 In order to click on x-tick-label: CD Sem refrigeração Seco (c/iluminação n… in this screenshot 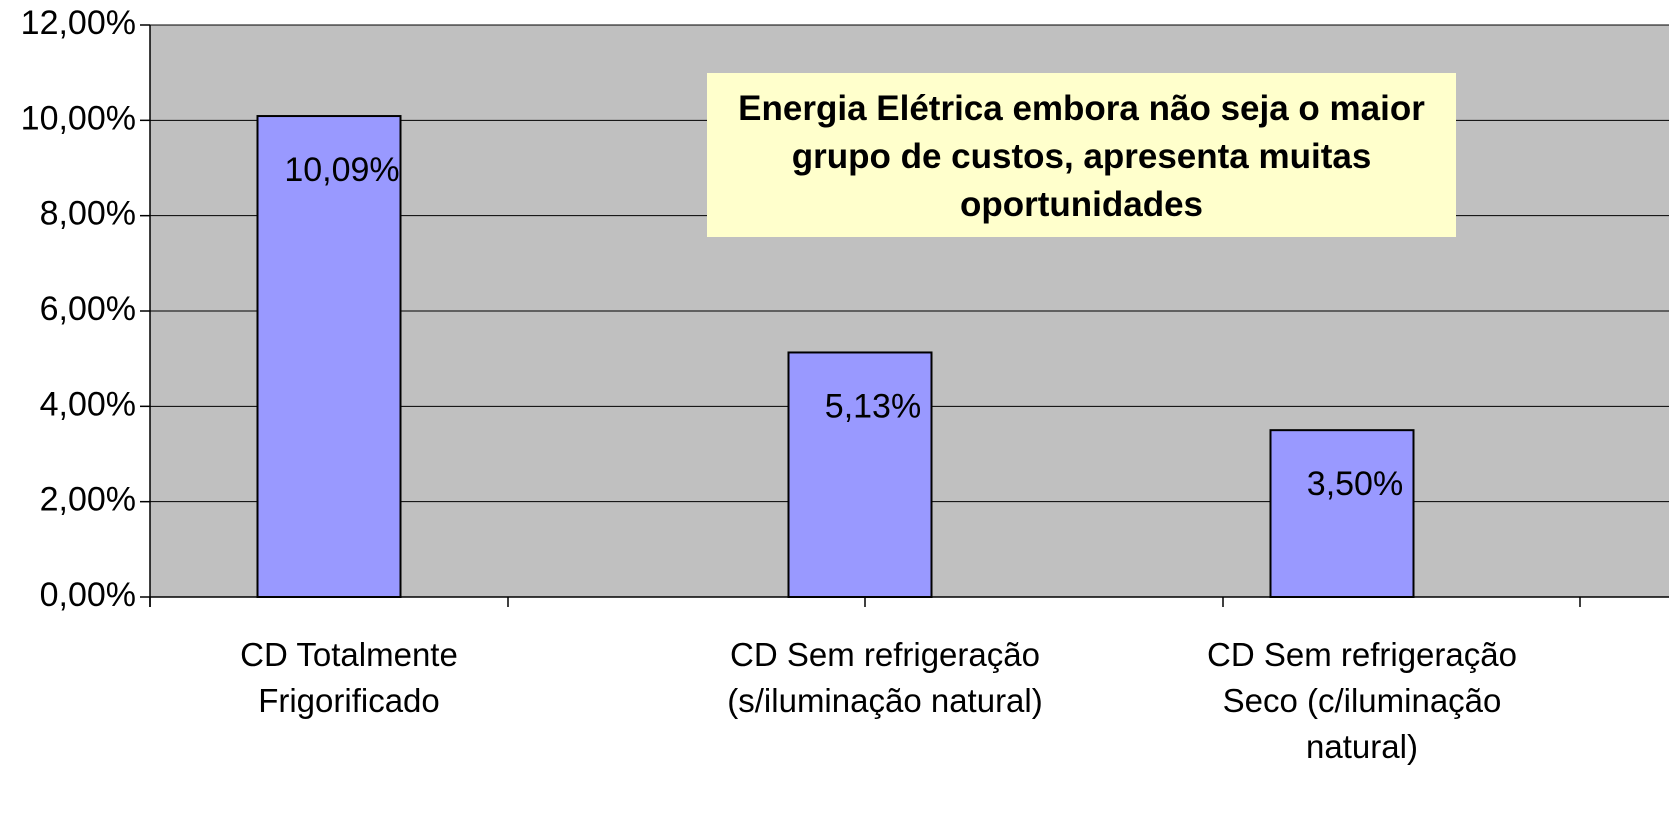, I will do `click(1362, 700)`.